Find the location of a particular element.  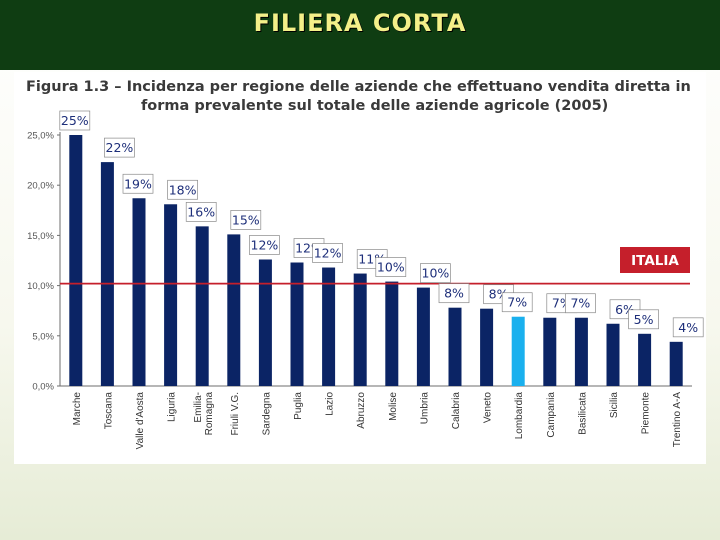

data-label: 18% is located at coordinates (183, 189).